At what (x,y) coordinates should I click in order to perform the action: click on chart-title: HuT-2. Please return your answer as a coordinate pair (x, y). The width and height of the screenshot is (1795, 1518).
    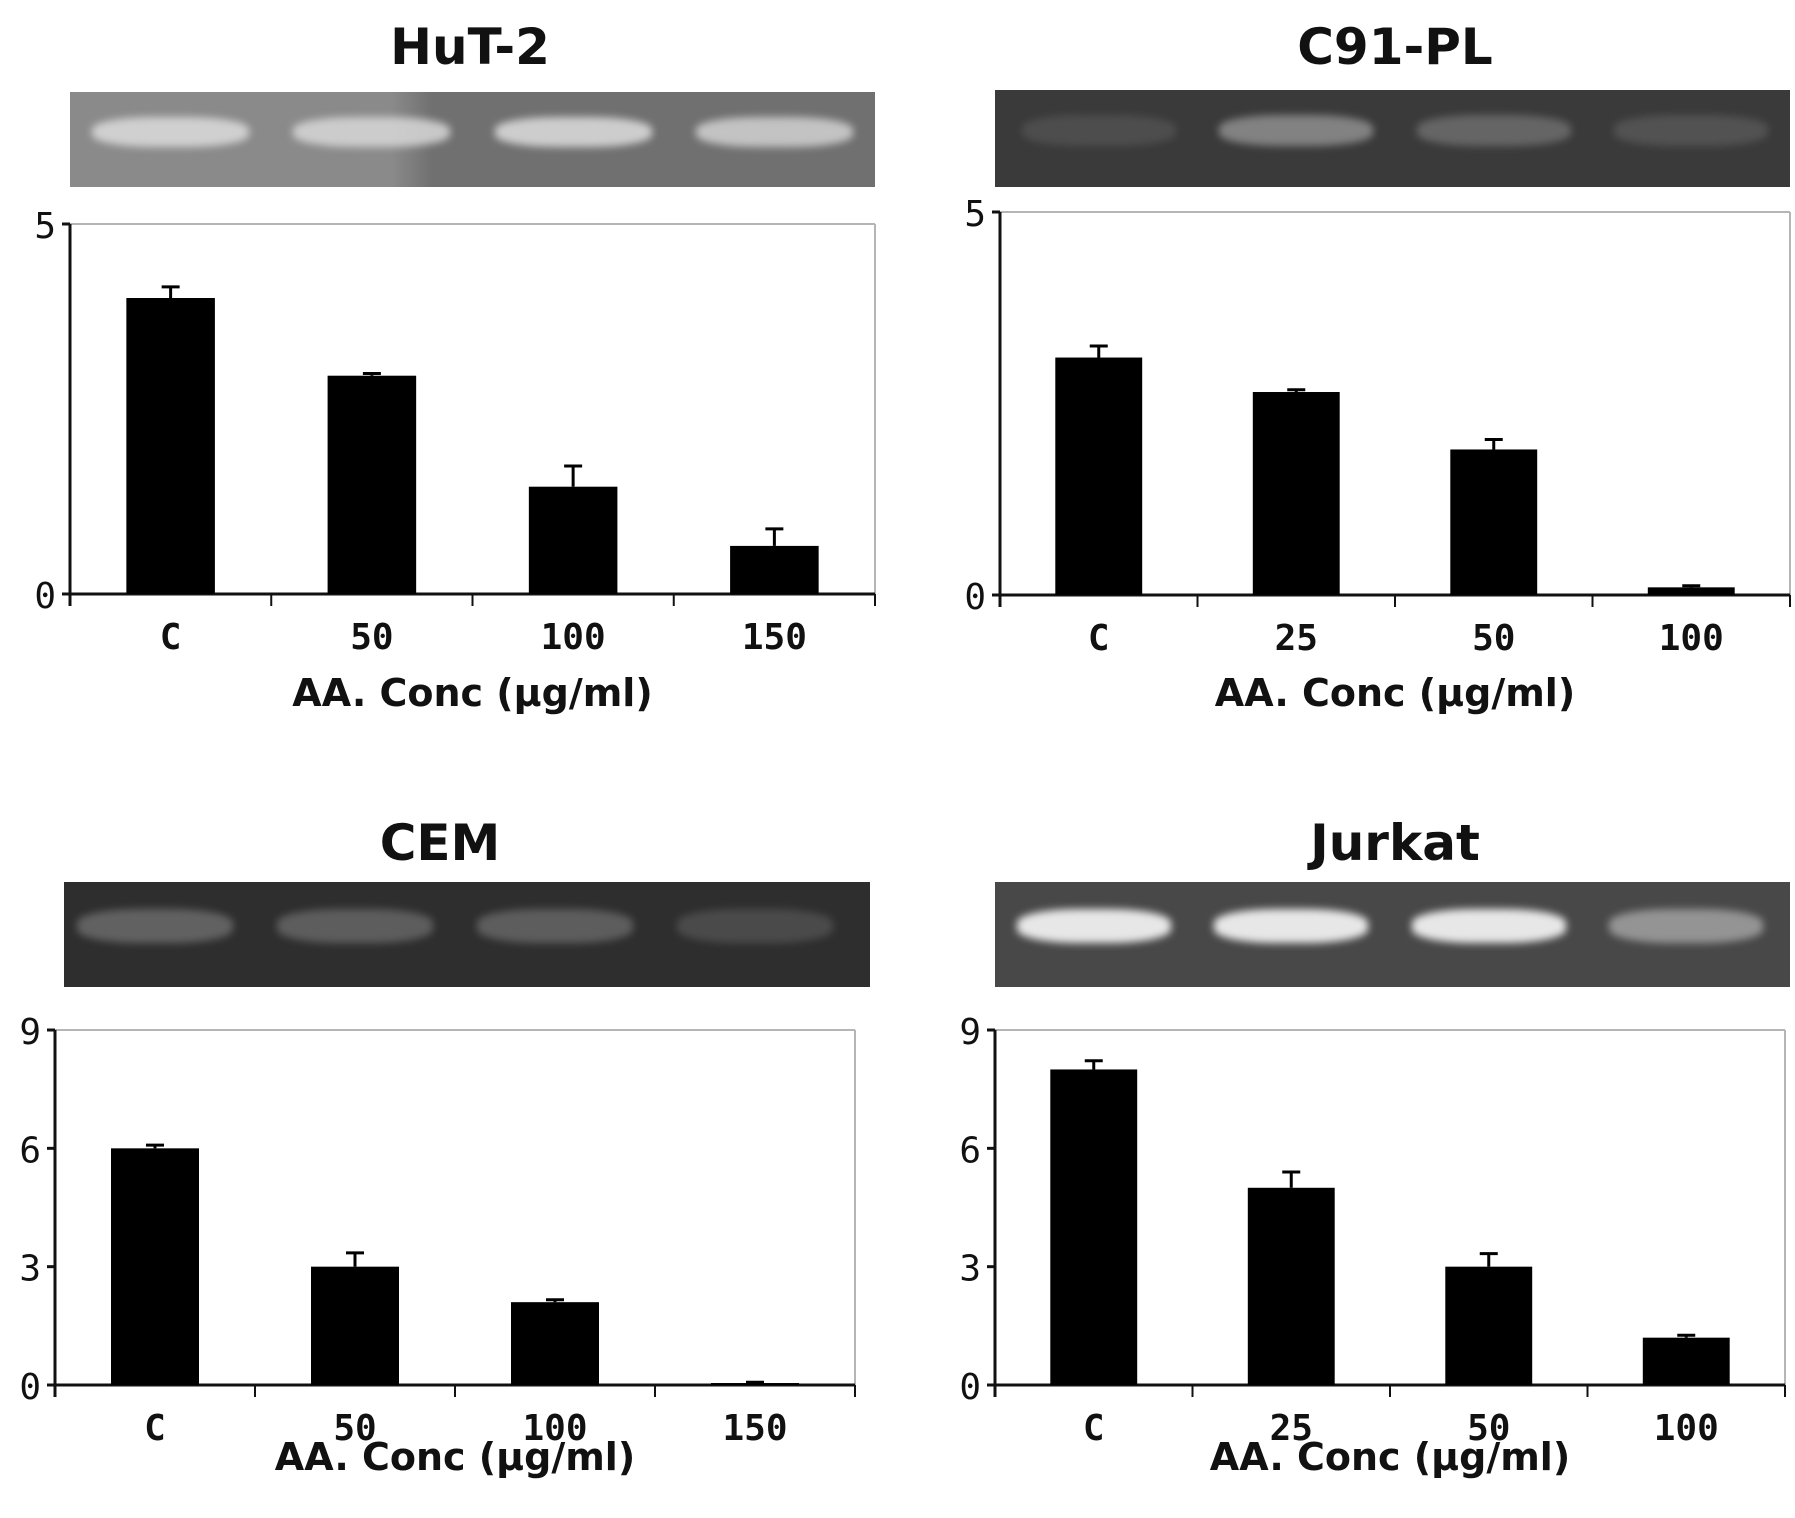
    Looking at the image, I should click on (470, 47).